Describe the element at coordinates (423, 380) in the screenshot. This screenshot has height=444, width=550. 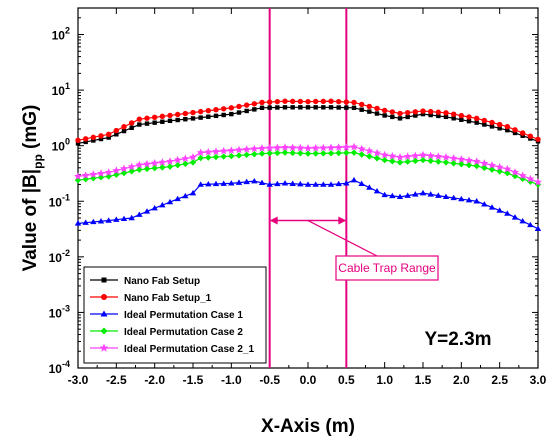
I see `x-tick-label: 1.5` at that location.